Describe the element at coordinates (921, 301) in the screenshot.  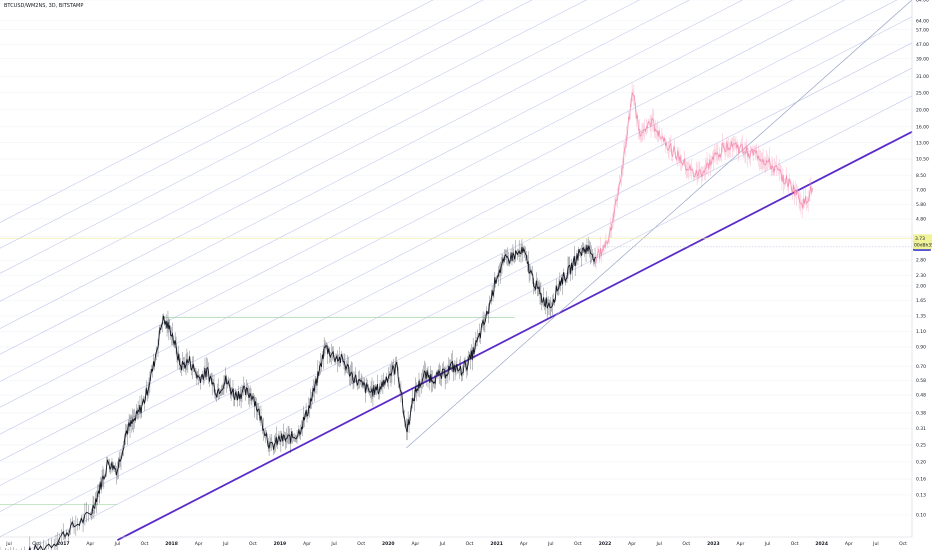
I see `price-tick-label: 1.65` at that location.